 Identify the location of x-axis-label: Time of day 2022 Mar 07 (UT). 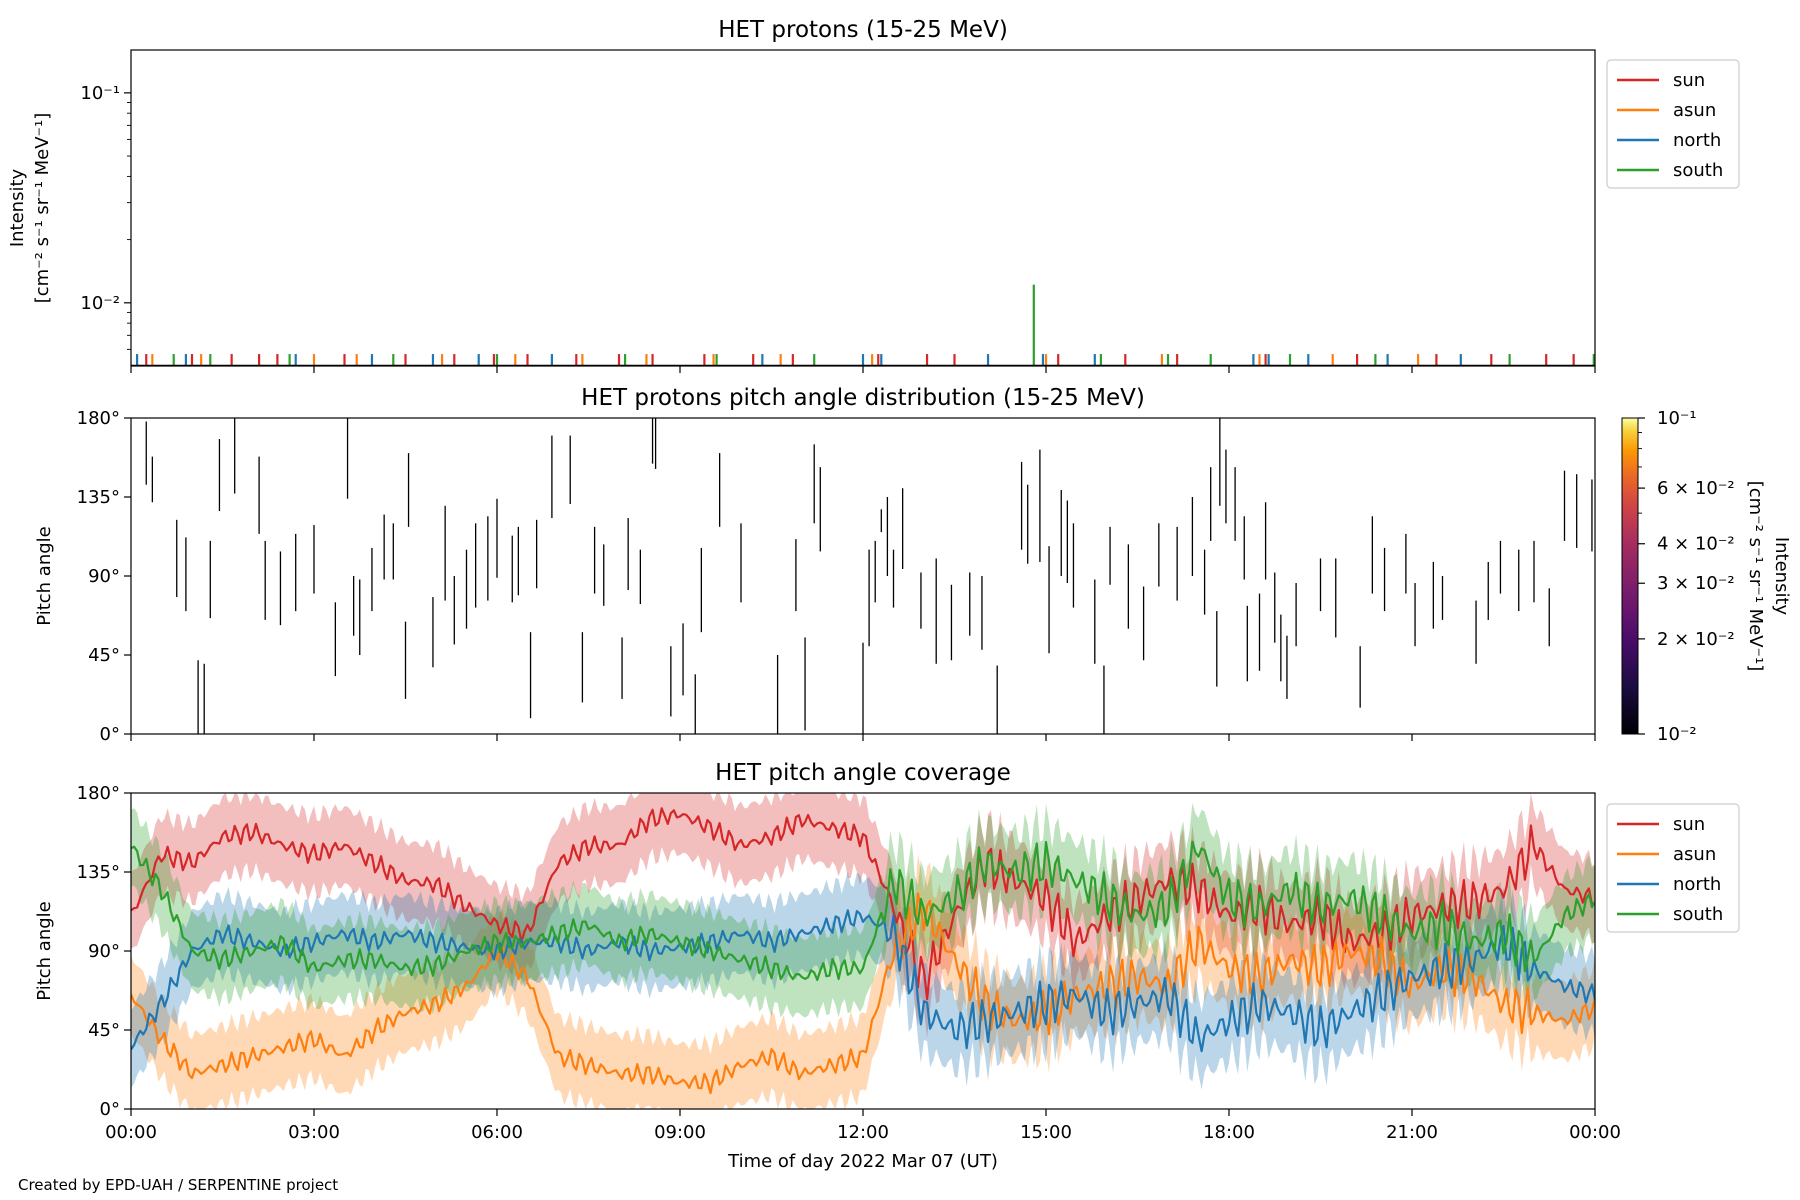
(862, 1161).